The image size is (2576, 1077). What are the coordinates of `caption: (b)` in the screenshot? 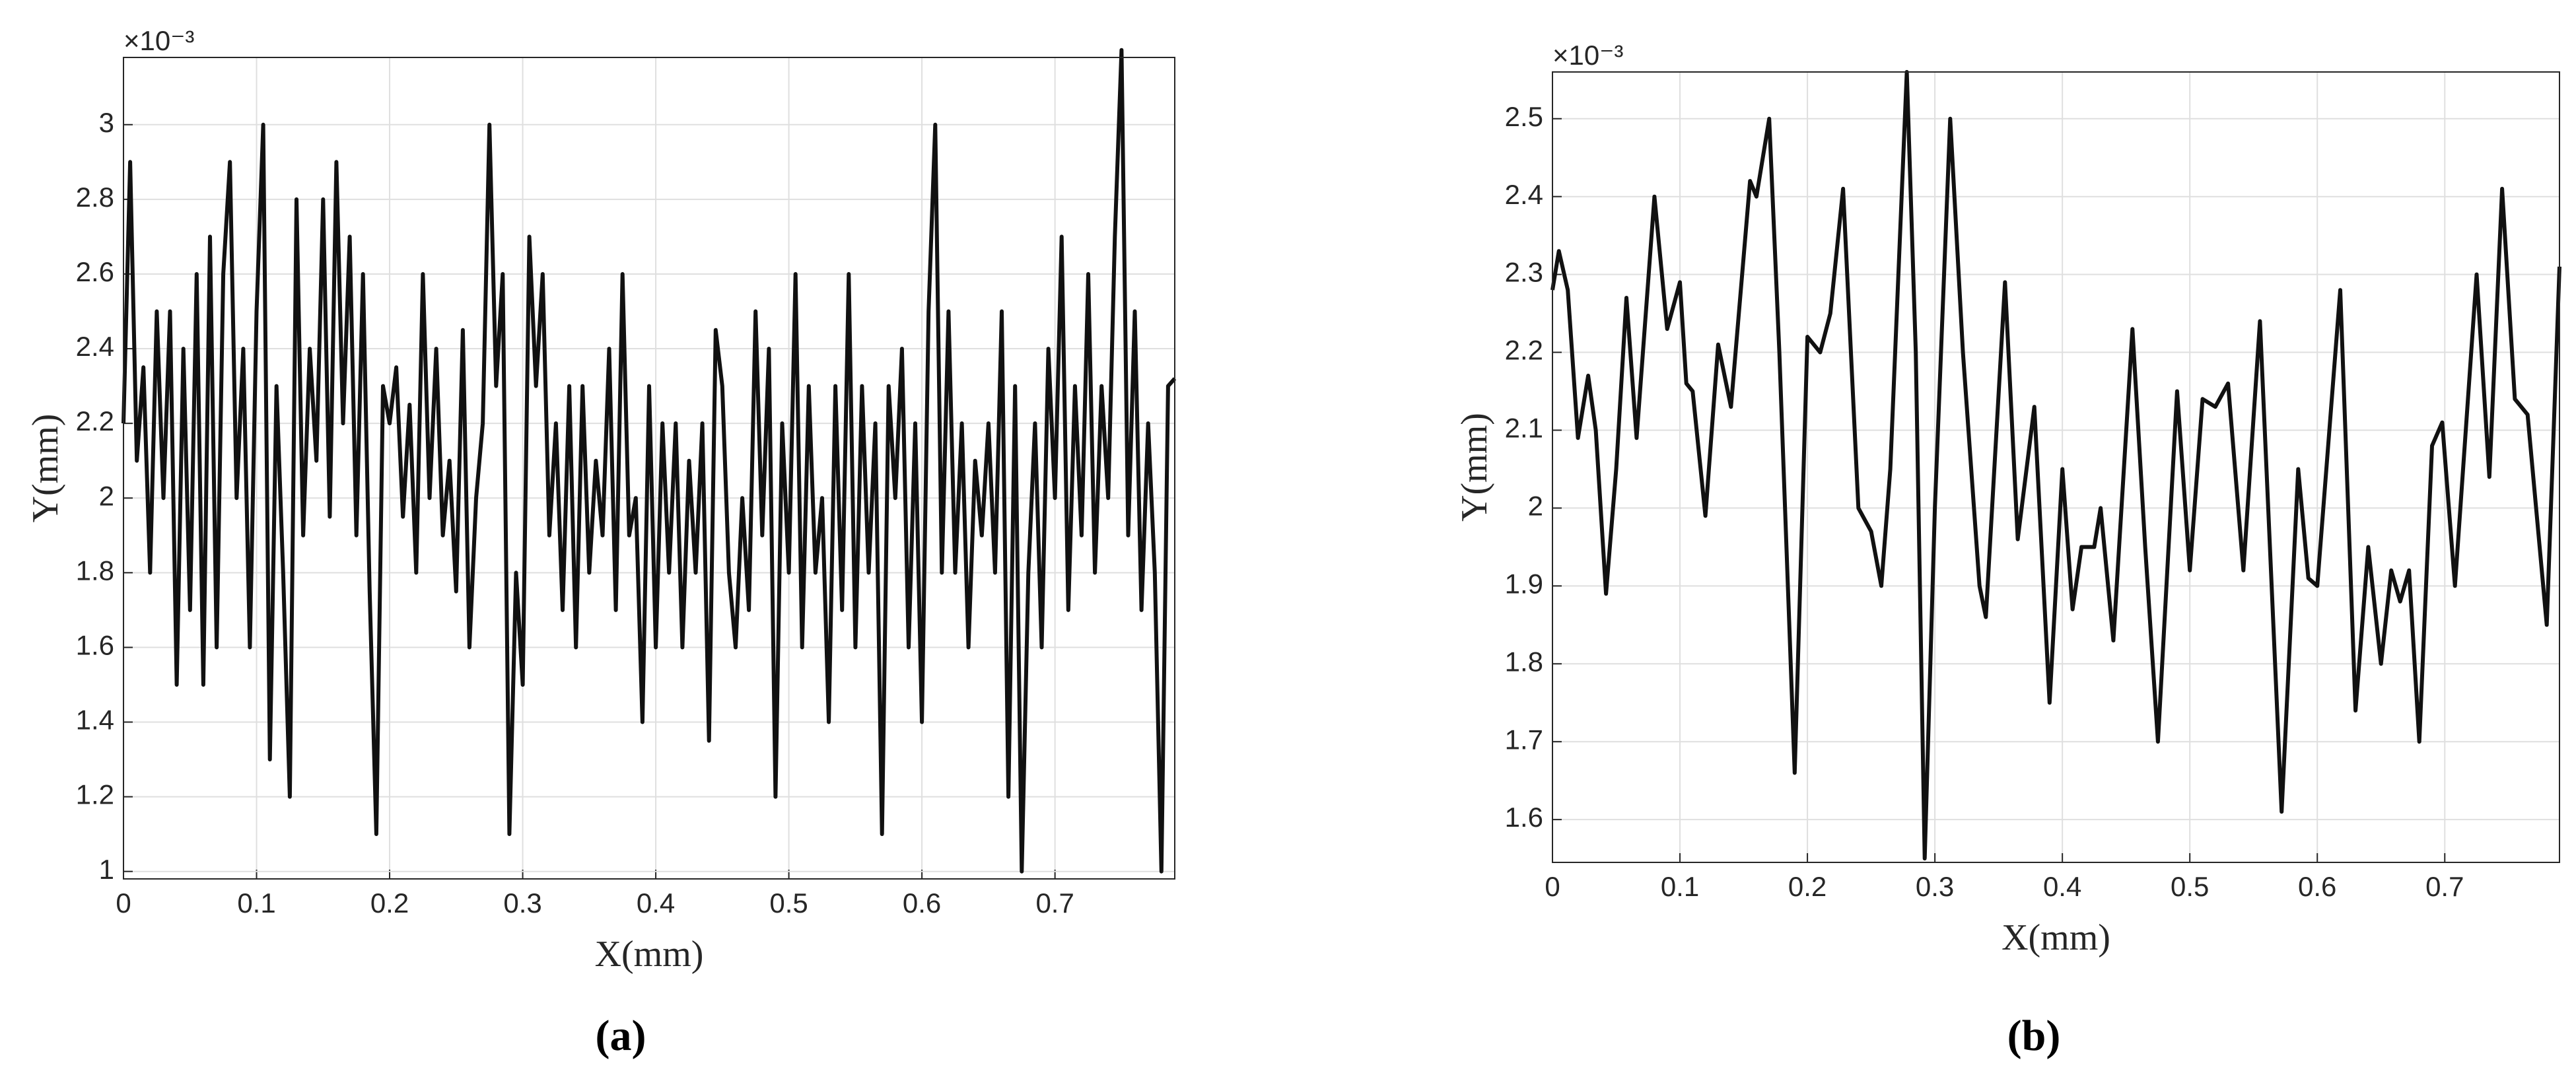 It's located at (2034, 1036).